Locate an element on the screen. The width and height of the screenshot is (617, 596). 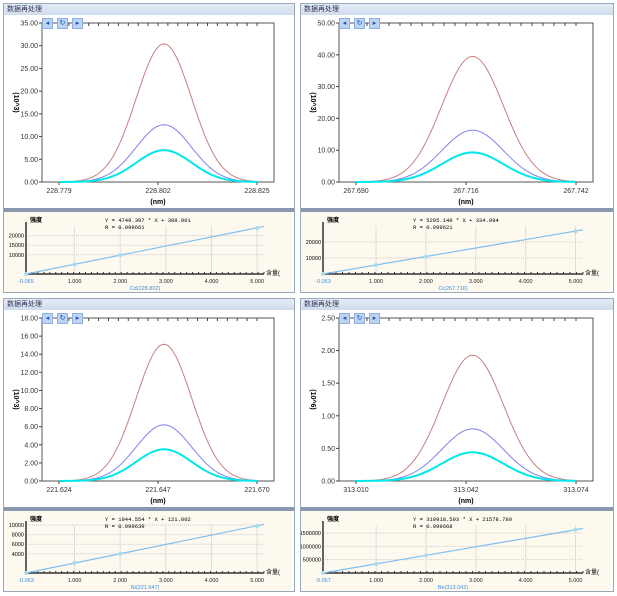
y-tick-label: 2.00 is located at coordinates (31, 463).